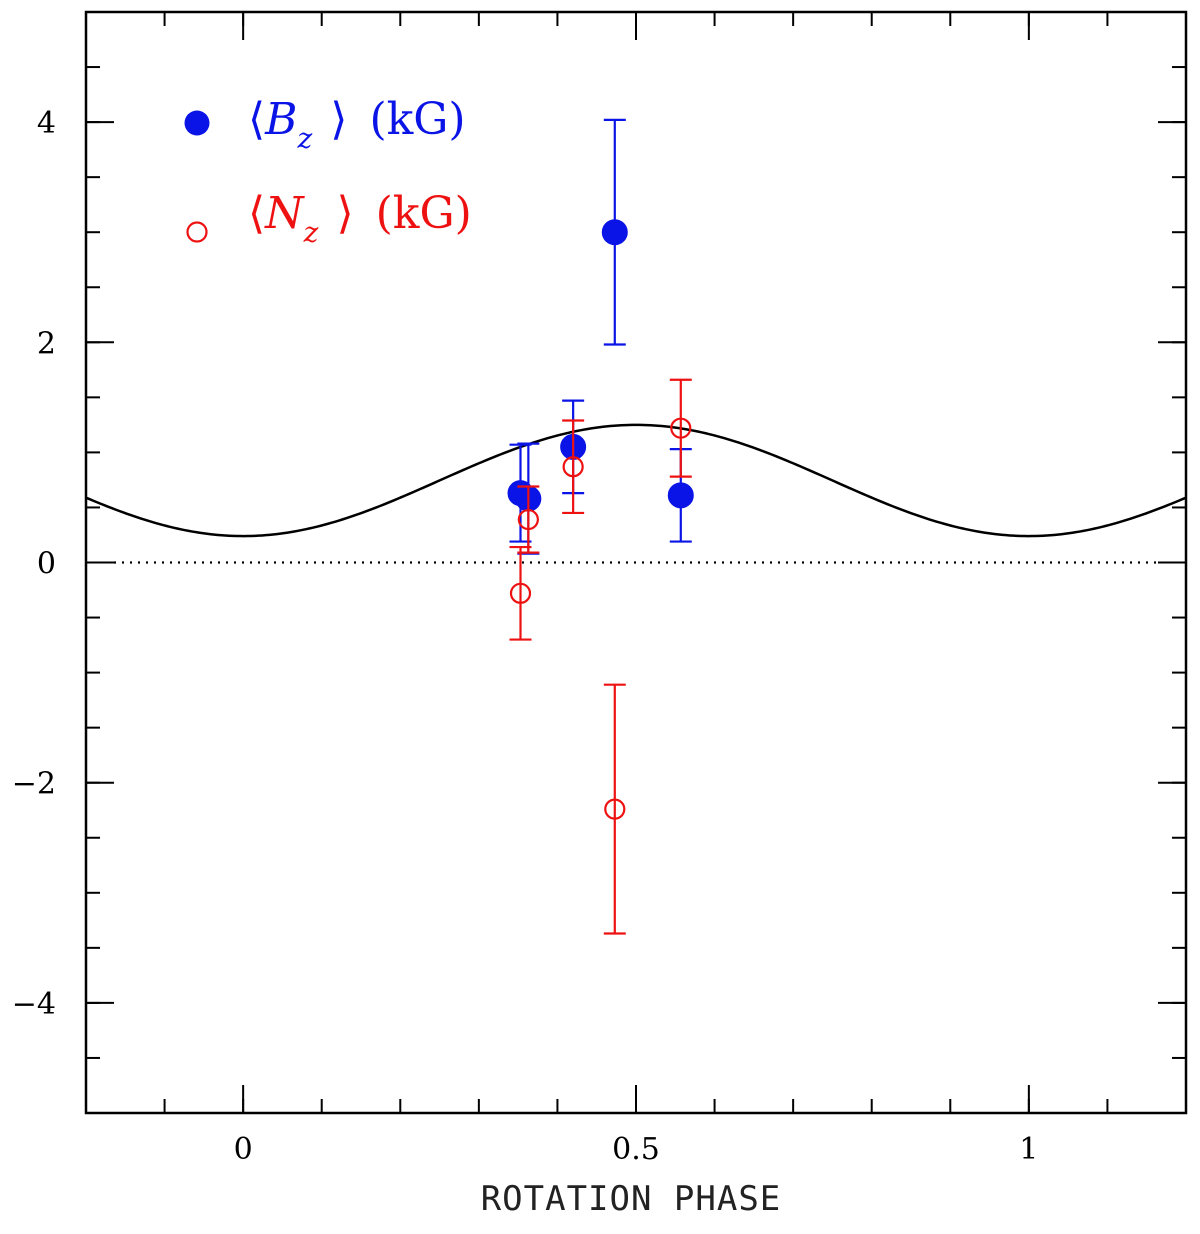 The width and height of the screenshot is (1200, 1234). I want to click on y-tick-label: −4, so click(34, 1004).